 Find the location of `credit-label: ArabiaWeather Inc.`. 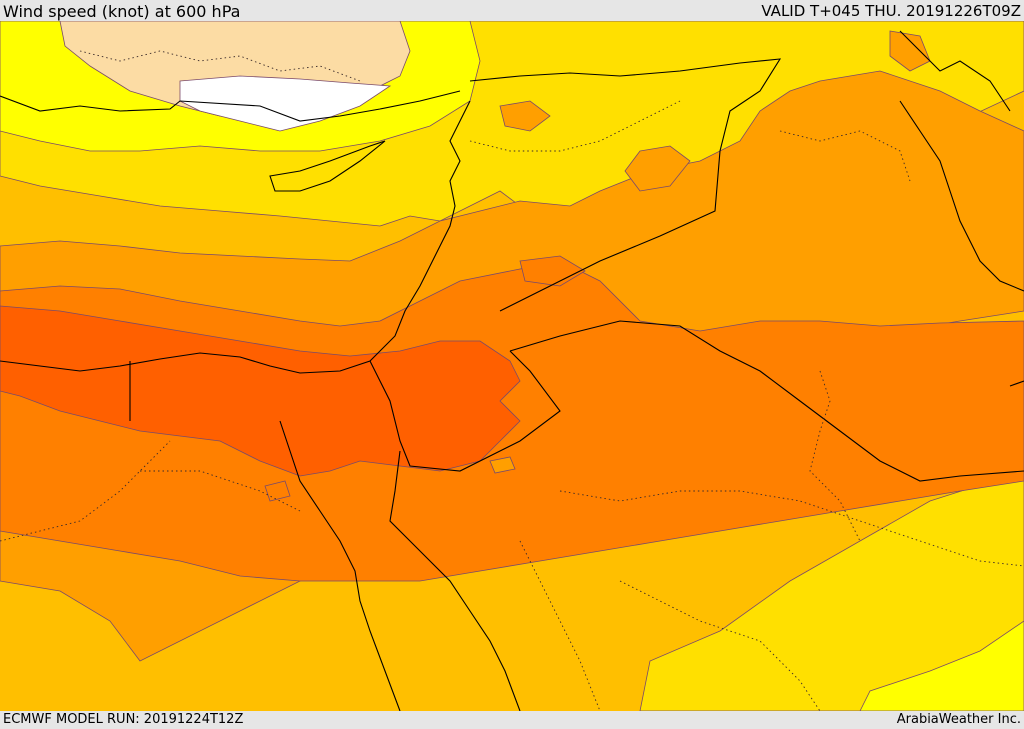

credit-label: ArabiaWeather Inc. is located at coordinates (958, 719).